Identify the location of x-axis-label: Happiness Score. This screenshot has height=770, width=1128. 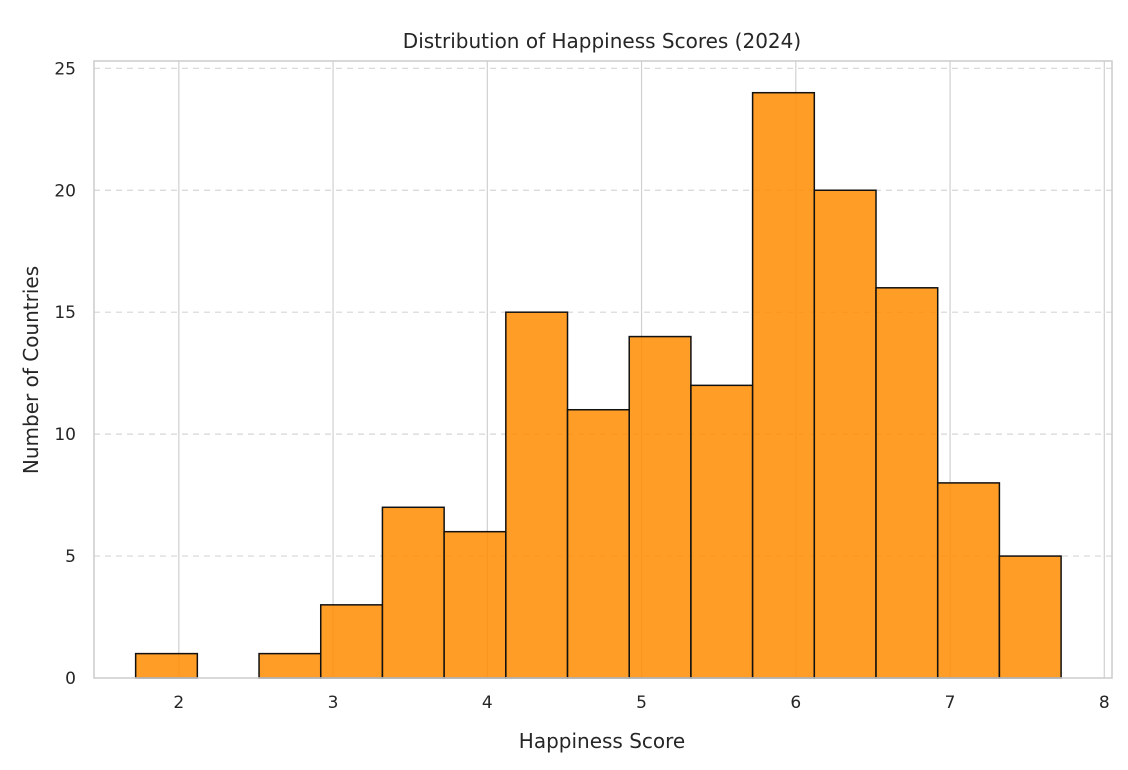
(602, 741).